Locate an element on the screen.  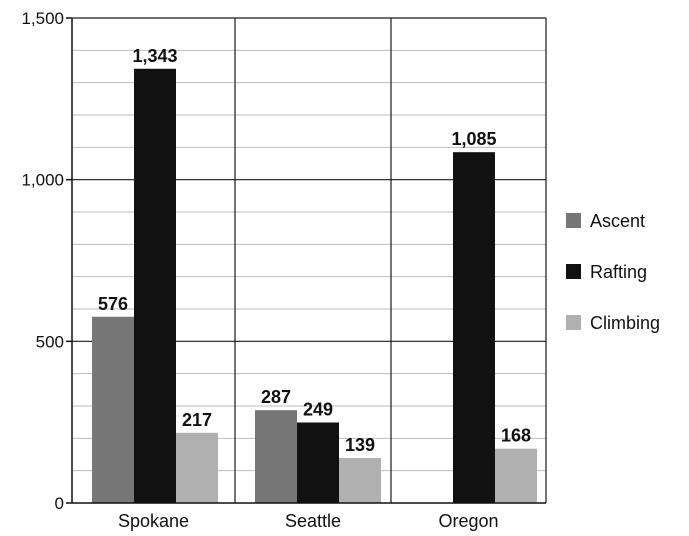
data-label: 249 is located at coordinates (318, 409).